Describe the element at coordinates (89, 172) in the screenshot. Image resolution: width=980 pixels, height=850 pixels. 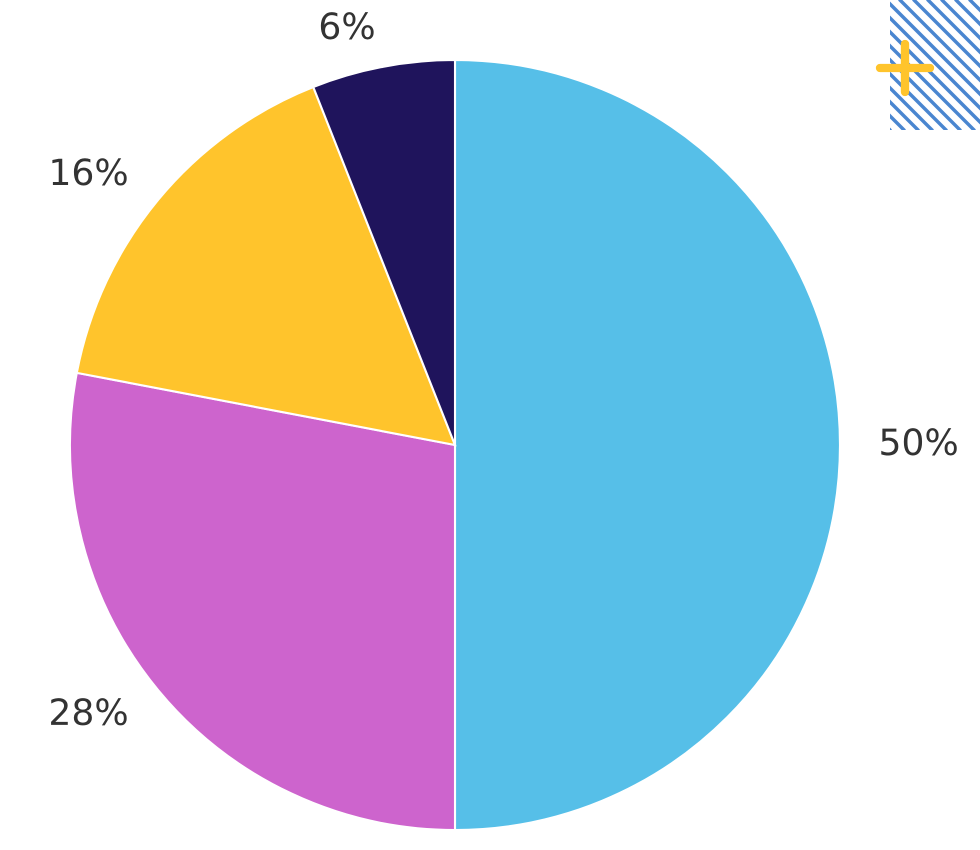
I see `data-label: 16%` at that location.